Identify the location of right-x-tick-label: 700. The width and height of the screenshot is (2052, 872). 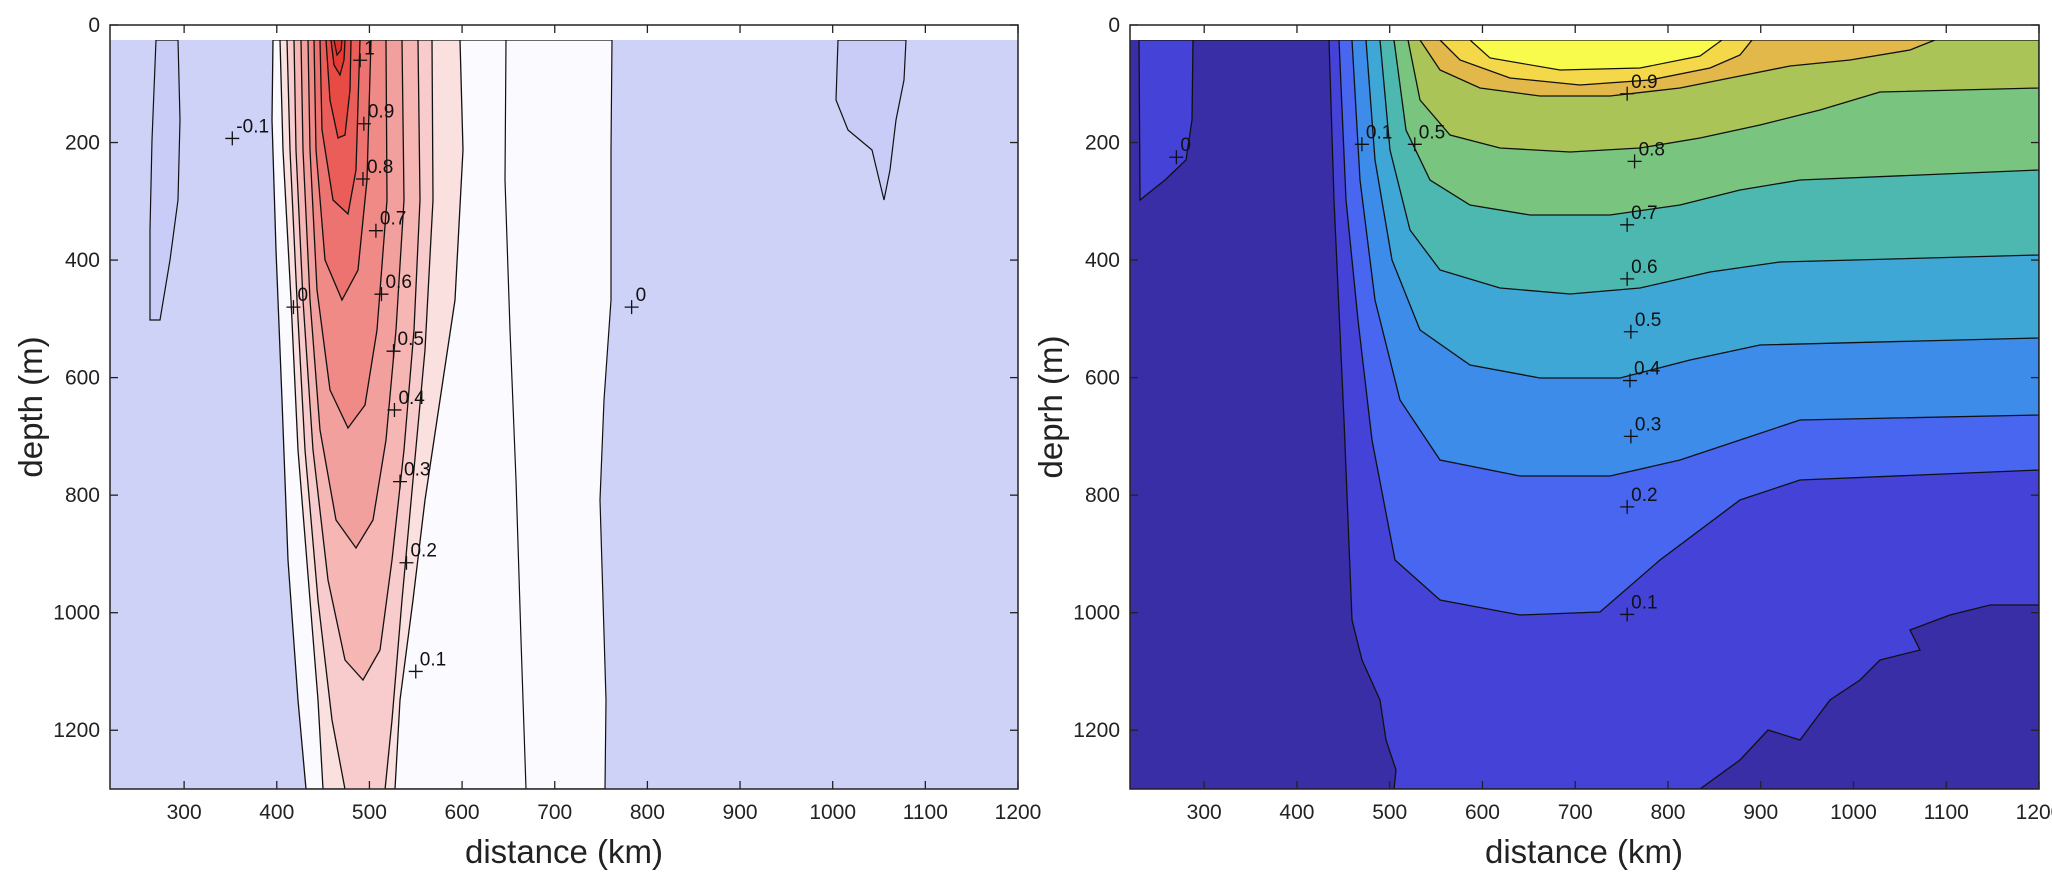
(1575, 812).